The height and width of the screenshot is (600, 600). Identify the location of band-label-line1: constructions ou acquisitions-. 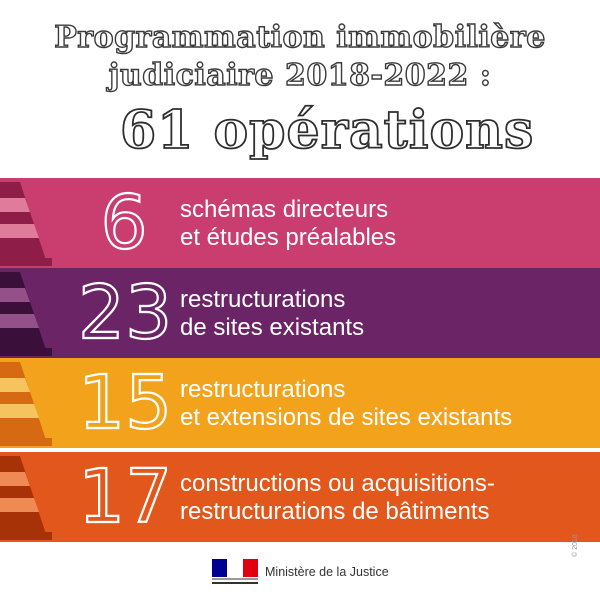
(337, 483).